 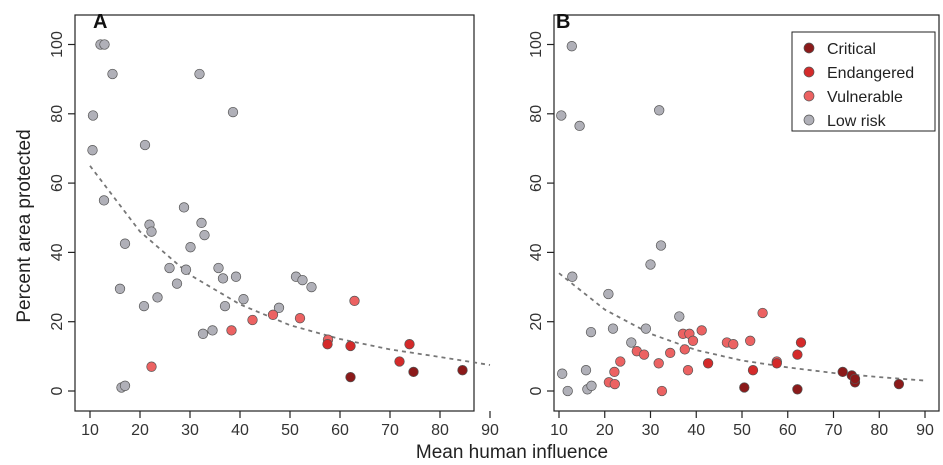 What do you see at coordinates (879, 430) in the screenshot?
I see `panel-b-x-tick-label: 80` at bounding box center [879, 430].